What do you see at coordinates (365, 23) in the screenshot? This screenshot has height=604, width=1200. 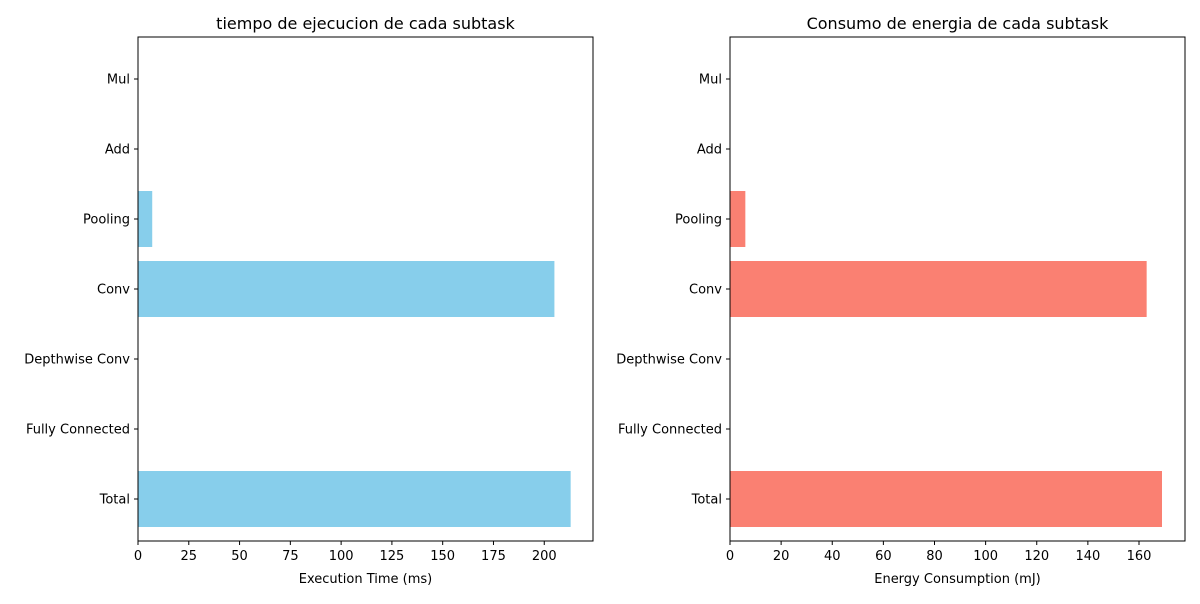 I see `chart-title: tiempo de ejecucion de cada subtask` at bounding box center [365, 23].